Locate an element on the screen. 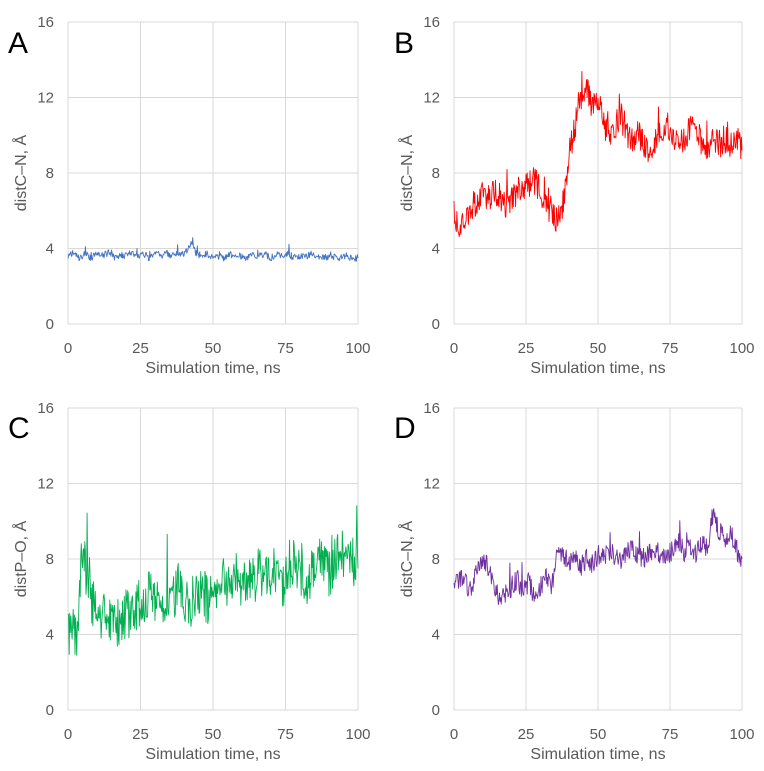 The width and height of the screenshot is (764, 771). panel-a-ytick-label: 8 is located at coordinates (50, 173).